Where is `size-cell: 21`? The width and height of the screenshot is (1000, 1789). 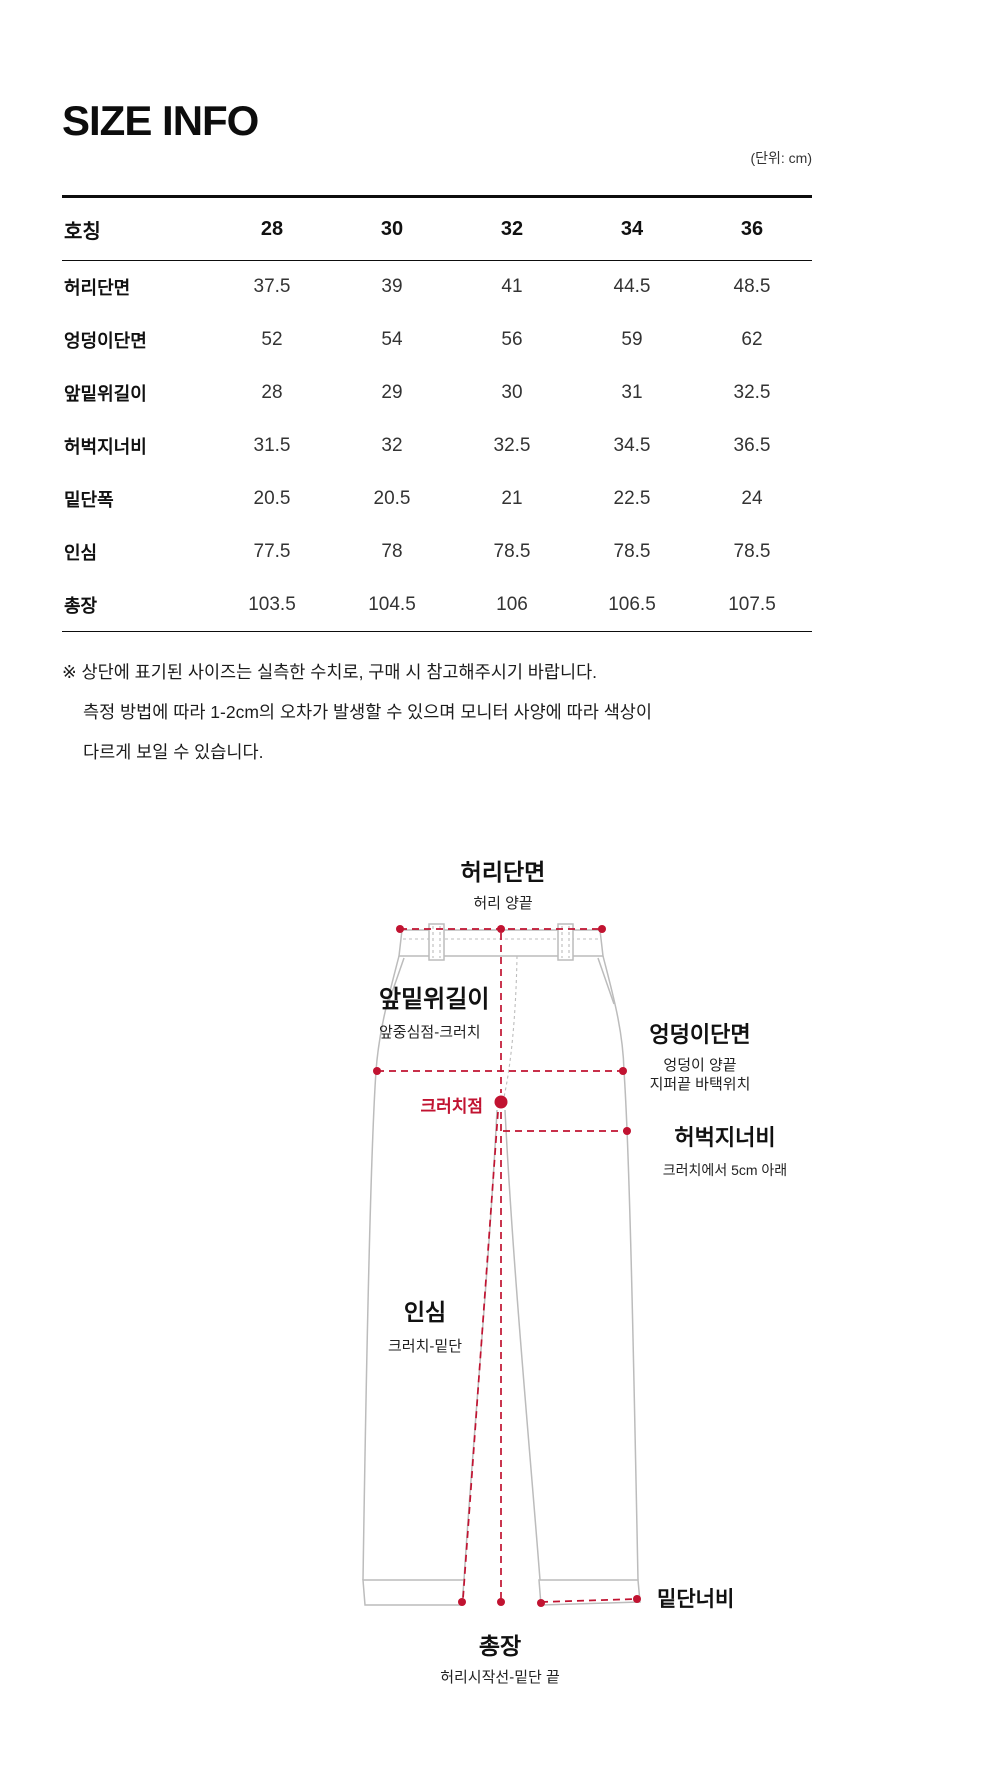 size-cell: 21 is located at coordinates (512, 498).